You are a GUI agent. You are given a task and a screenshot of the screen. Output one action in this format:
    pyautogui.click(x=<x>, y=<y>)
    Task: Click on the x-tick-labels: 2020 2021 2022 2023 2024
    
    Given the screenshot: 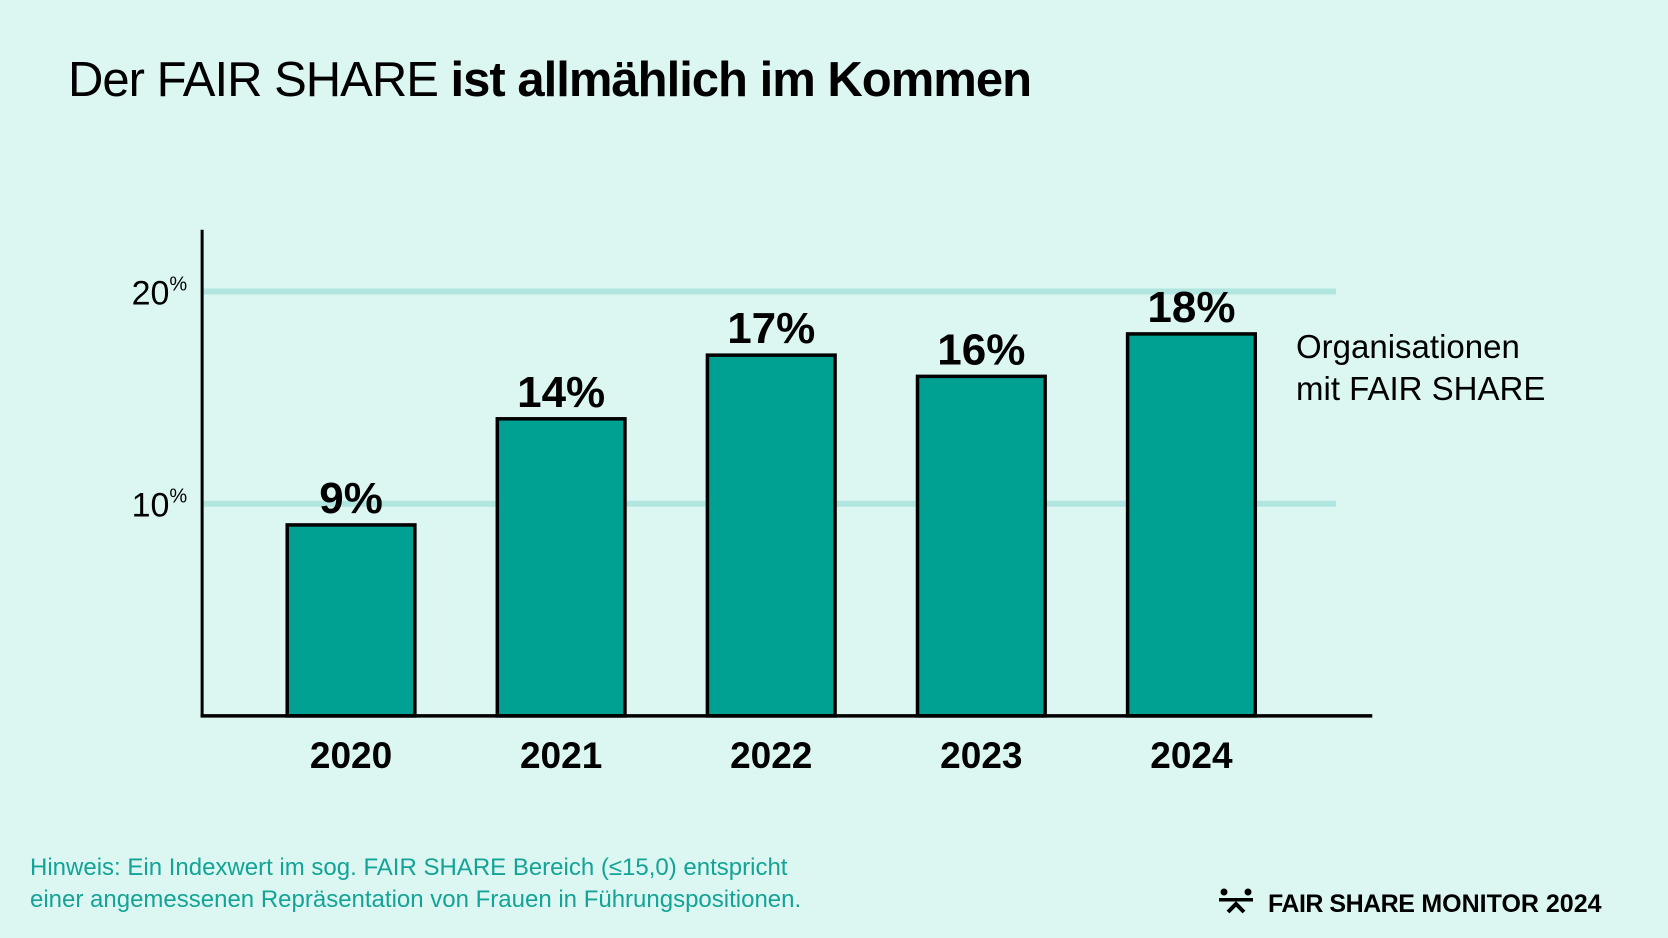 What is the action you would take?
    pyautogui.click(x=771, y=755)
    